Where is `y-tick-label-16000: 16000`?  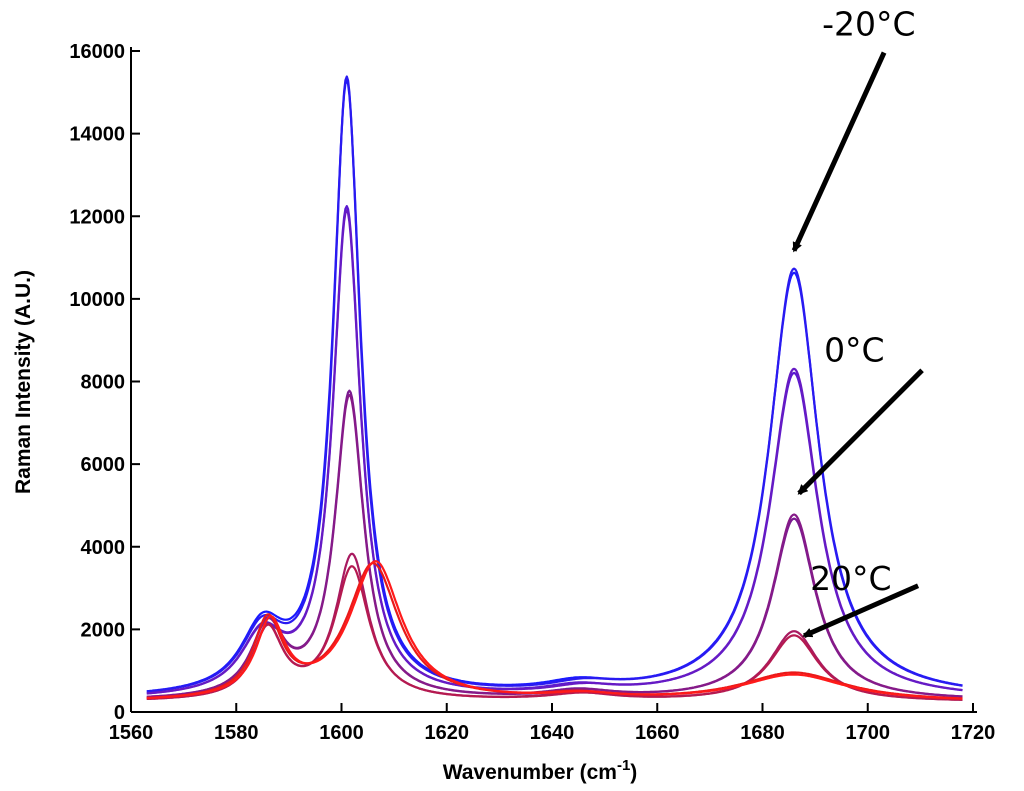 y-tick-label-16000: 16000 is located at coordinates (97, 52).